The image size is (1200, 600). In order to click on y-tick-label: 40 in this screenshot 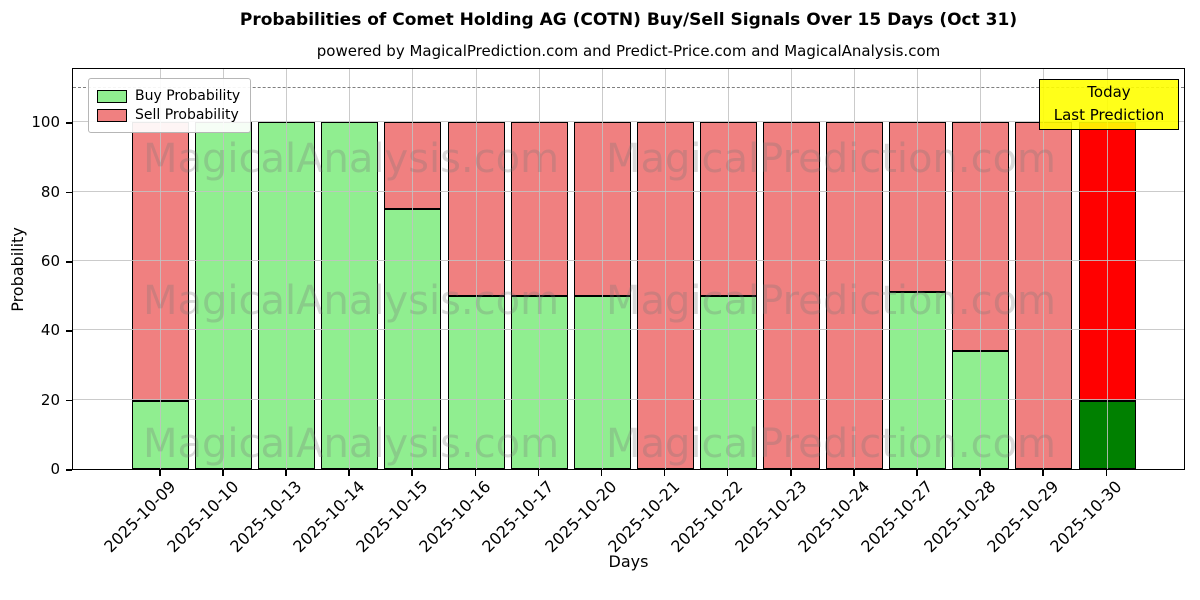, I will do `click(50, 330)`.